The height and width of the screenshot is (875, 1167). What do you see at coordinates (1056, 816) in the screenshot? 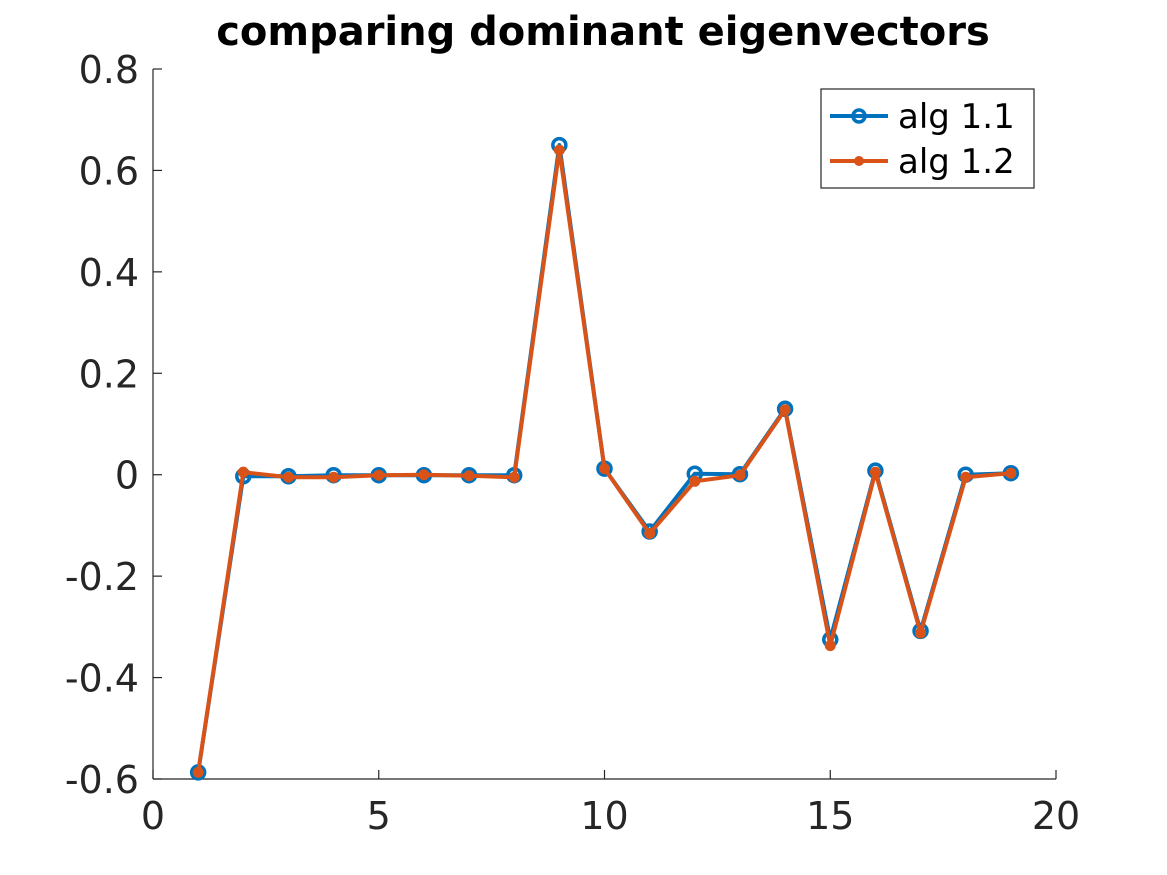
I see `x-tick-label: 20` at bounding box center [1056, 816].